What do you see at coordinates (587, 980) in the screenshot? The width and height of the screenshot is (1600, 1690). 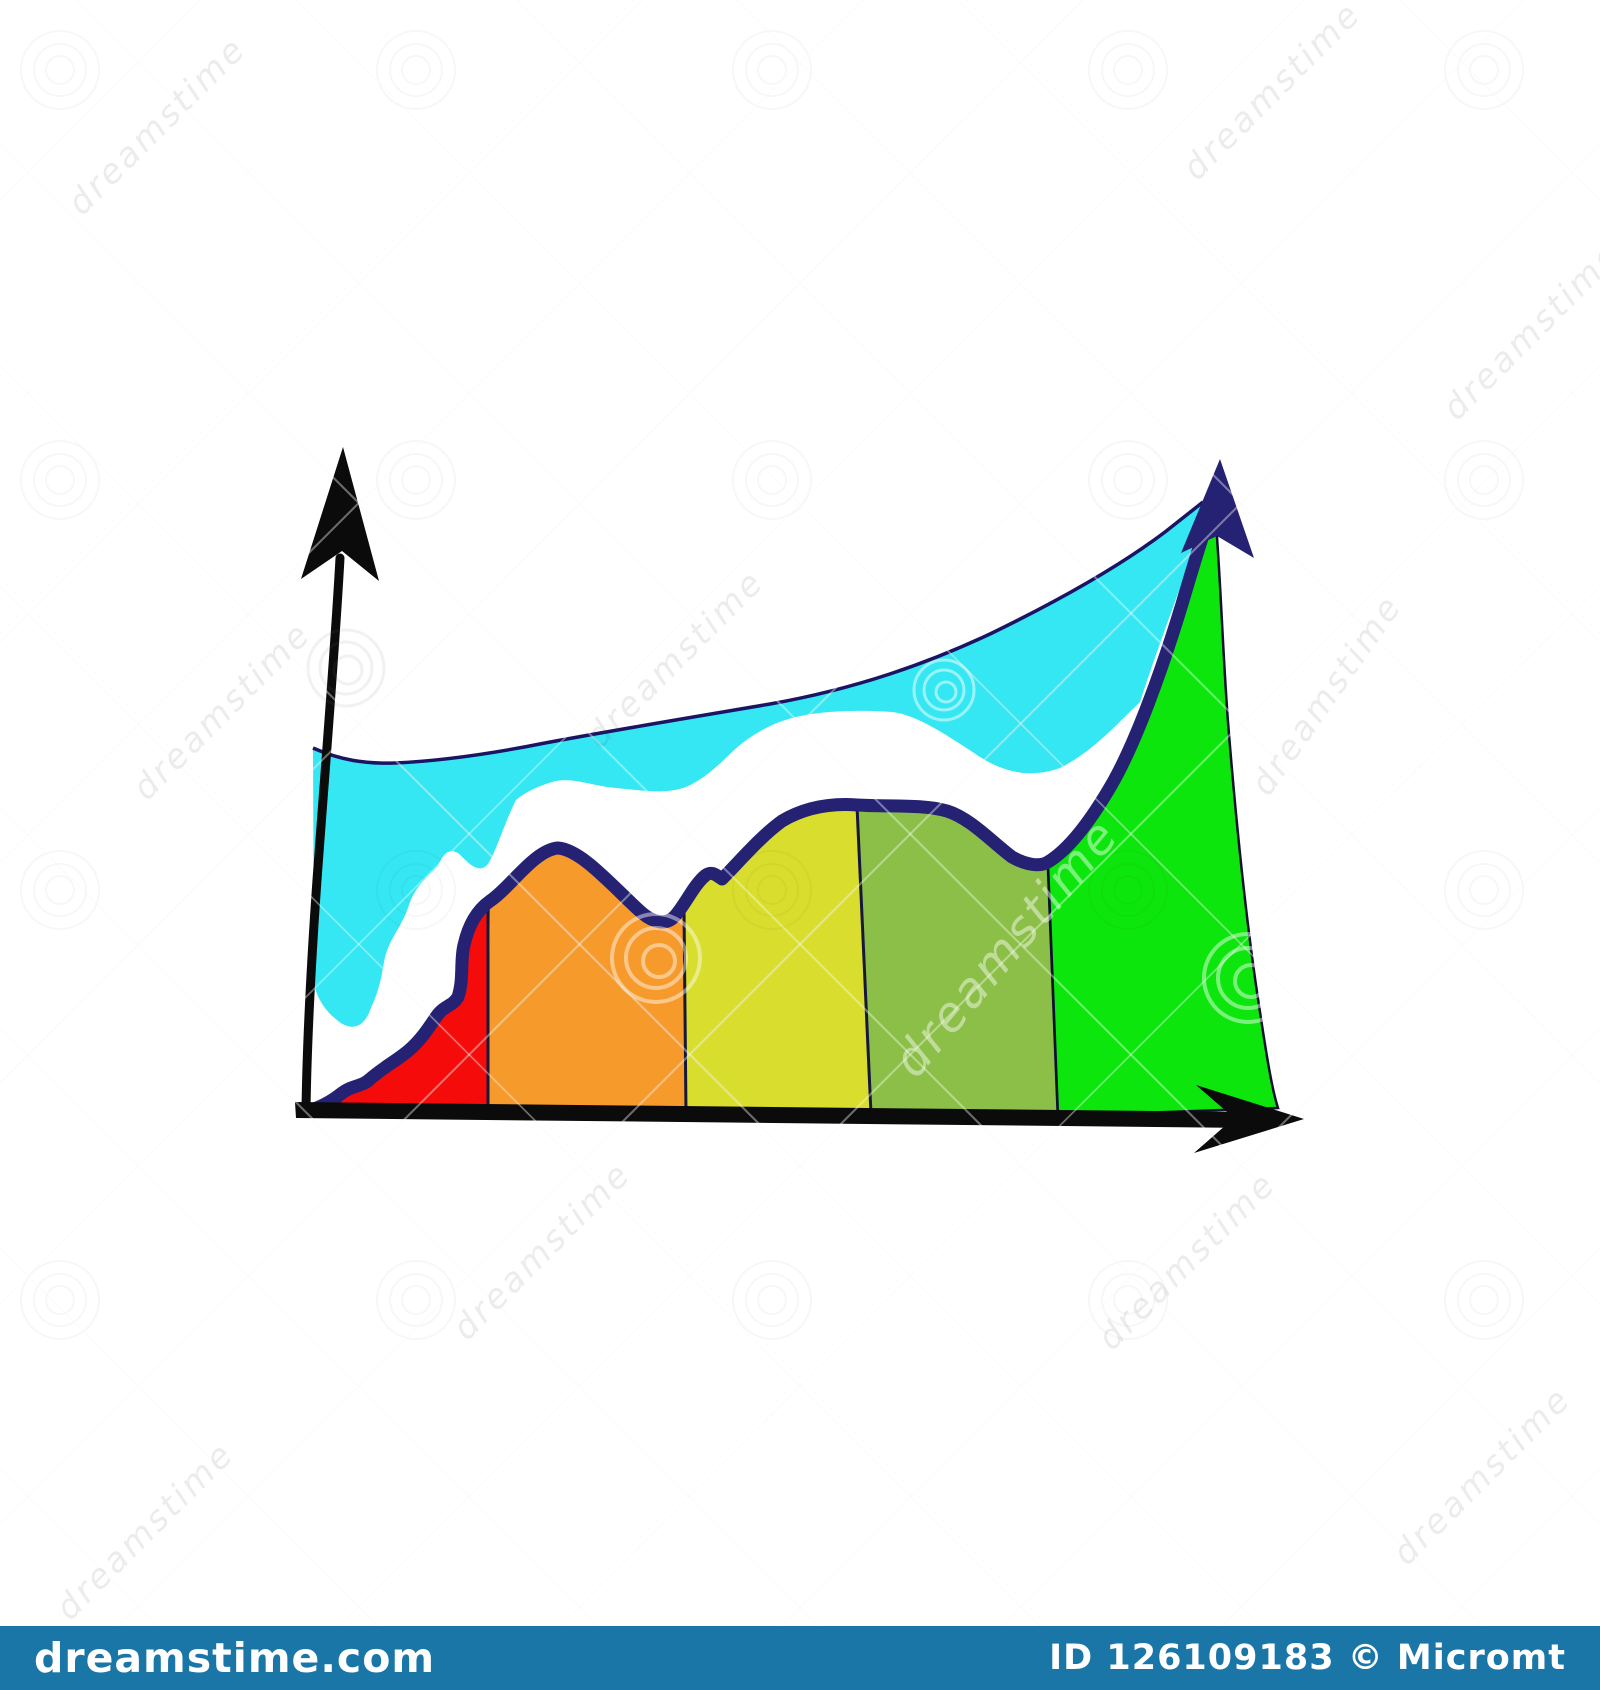 I see `band-orange-area` at bounding box center [587, 980].